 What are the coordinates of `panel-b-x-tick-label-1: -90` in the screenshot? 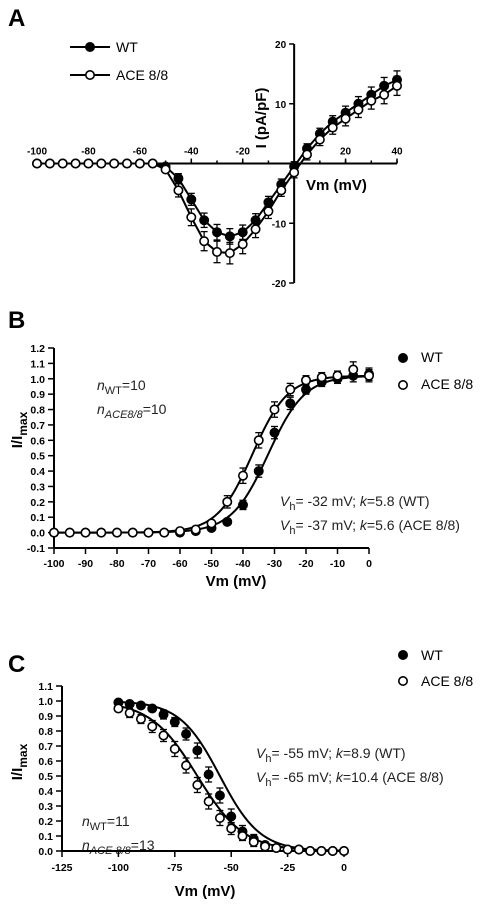 It's located at (85, 564).